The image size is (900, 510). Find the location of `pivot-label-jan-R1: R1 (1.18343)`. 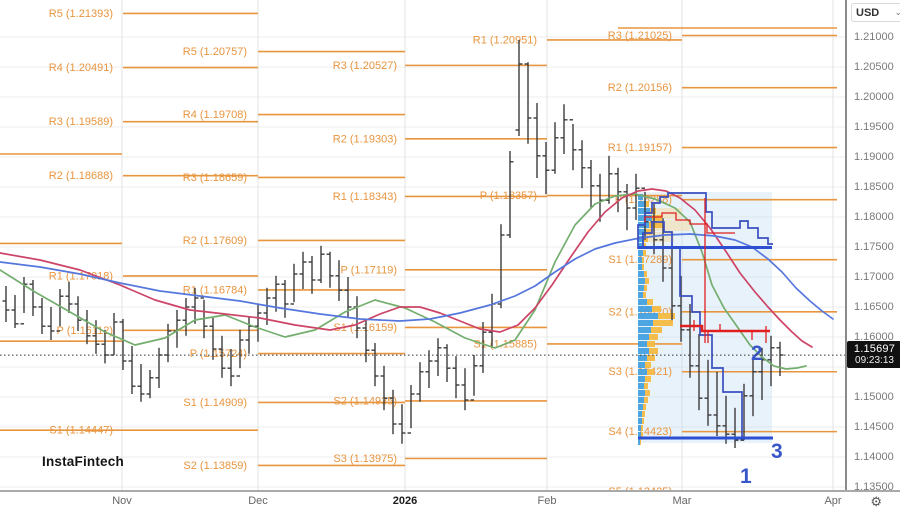

pivot-label-jan-R1: R1 (1.18343) is located at coordinates (365, 197).